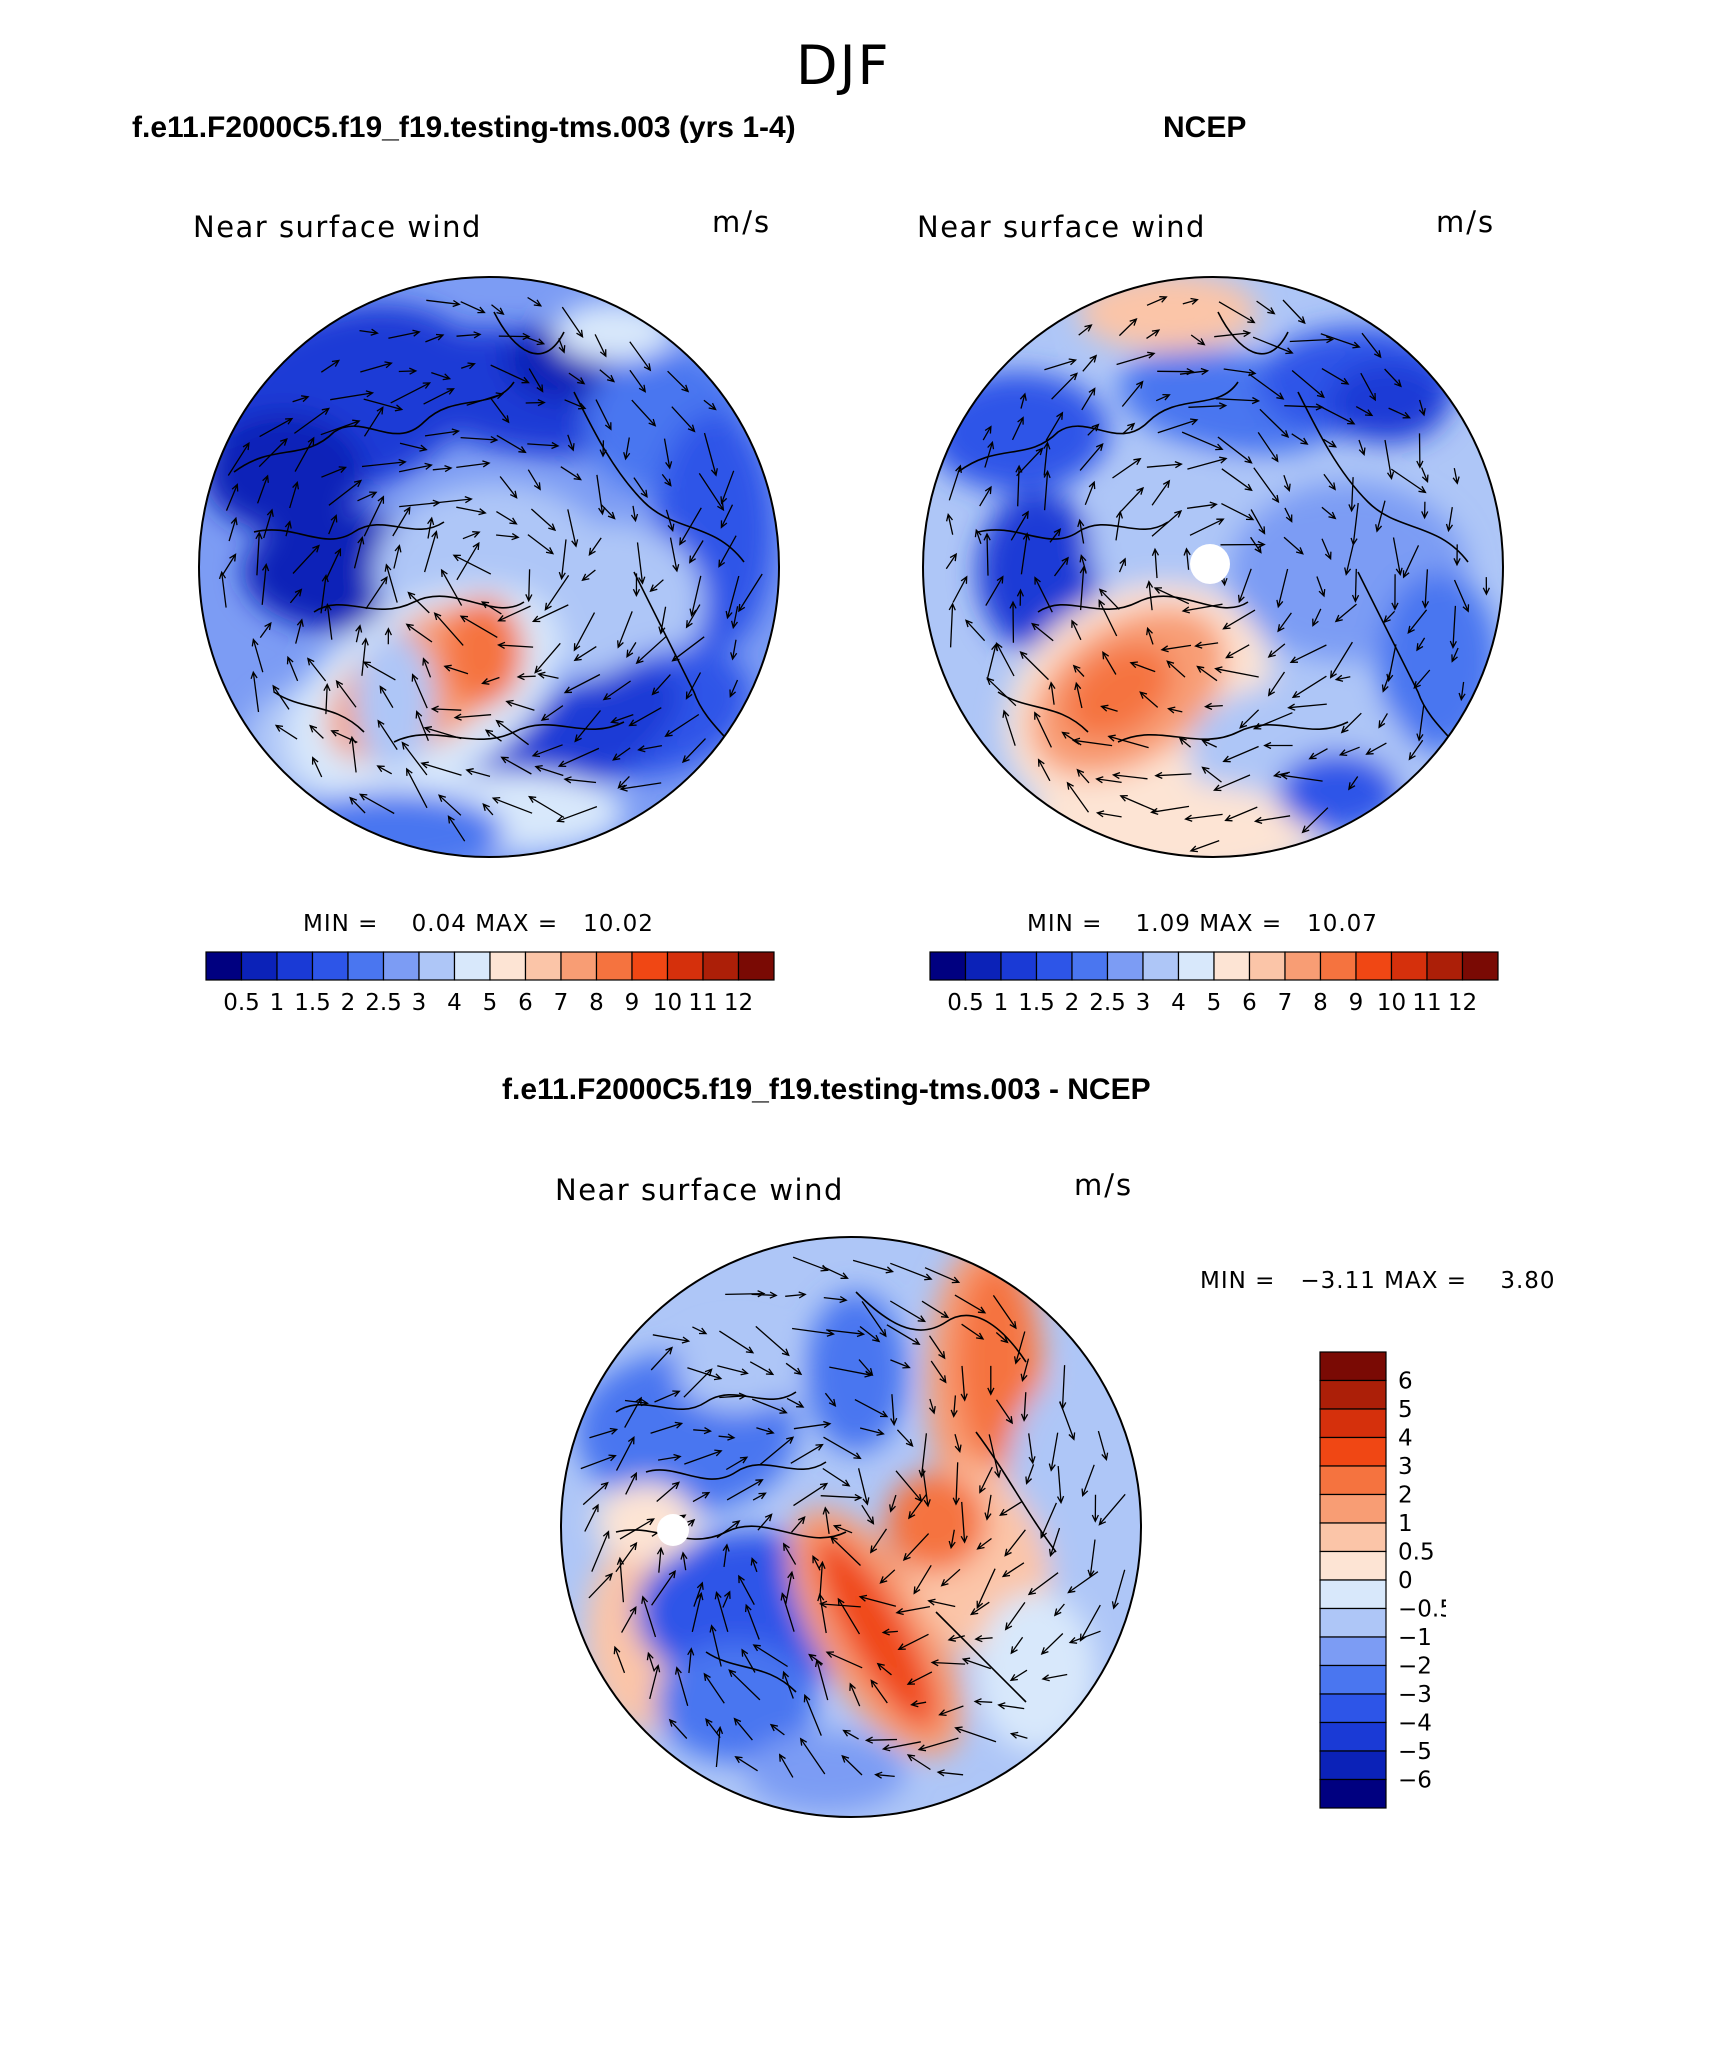  Describe the element at coordinates (1342, 924) in the screenshot. I see `panel-b-max-value: 10.07` at that location.